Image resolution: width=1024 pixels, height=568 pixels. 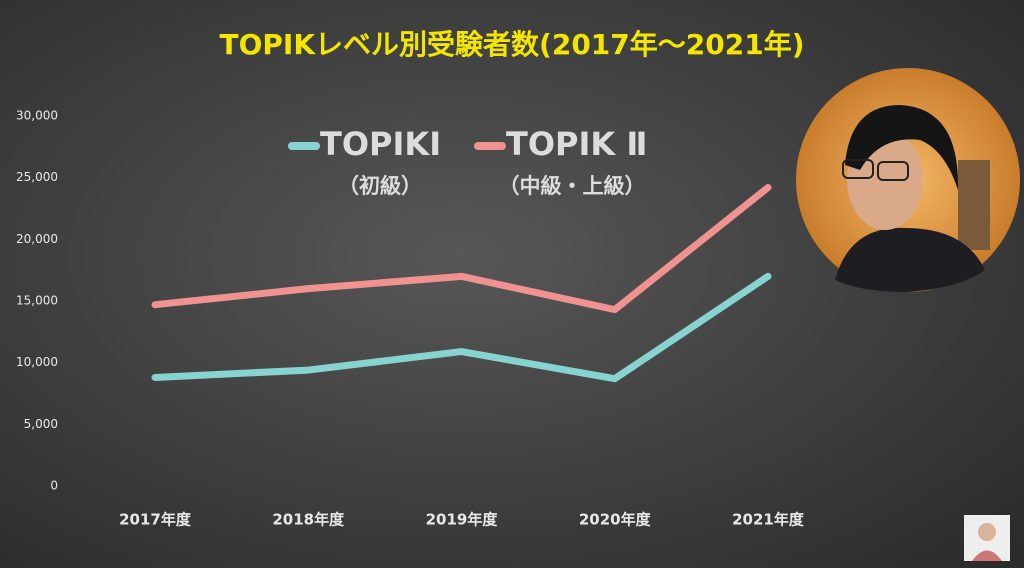 I want to click on legend-sublabel: （初級）, so click(x=380, y=186).